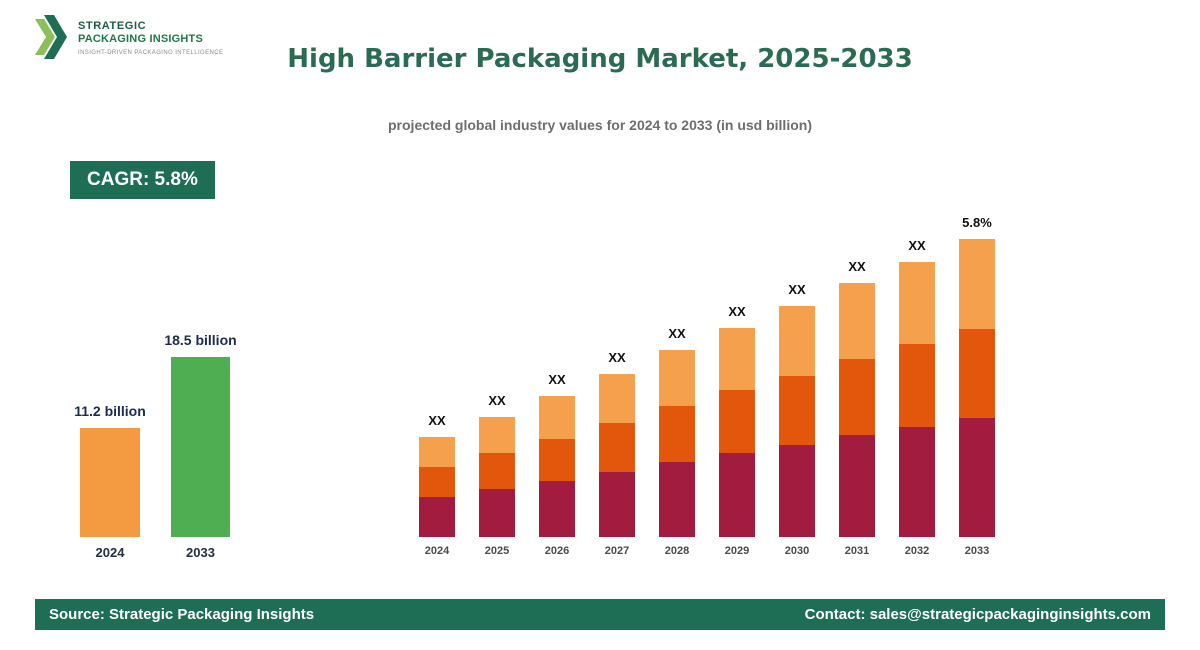 The height and width of the screenshot is (650, 1200). I want to click on segment-middle-2032, so click(917, 385).